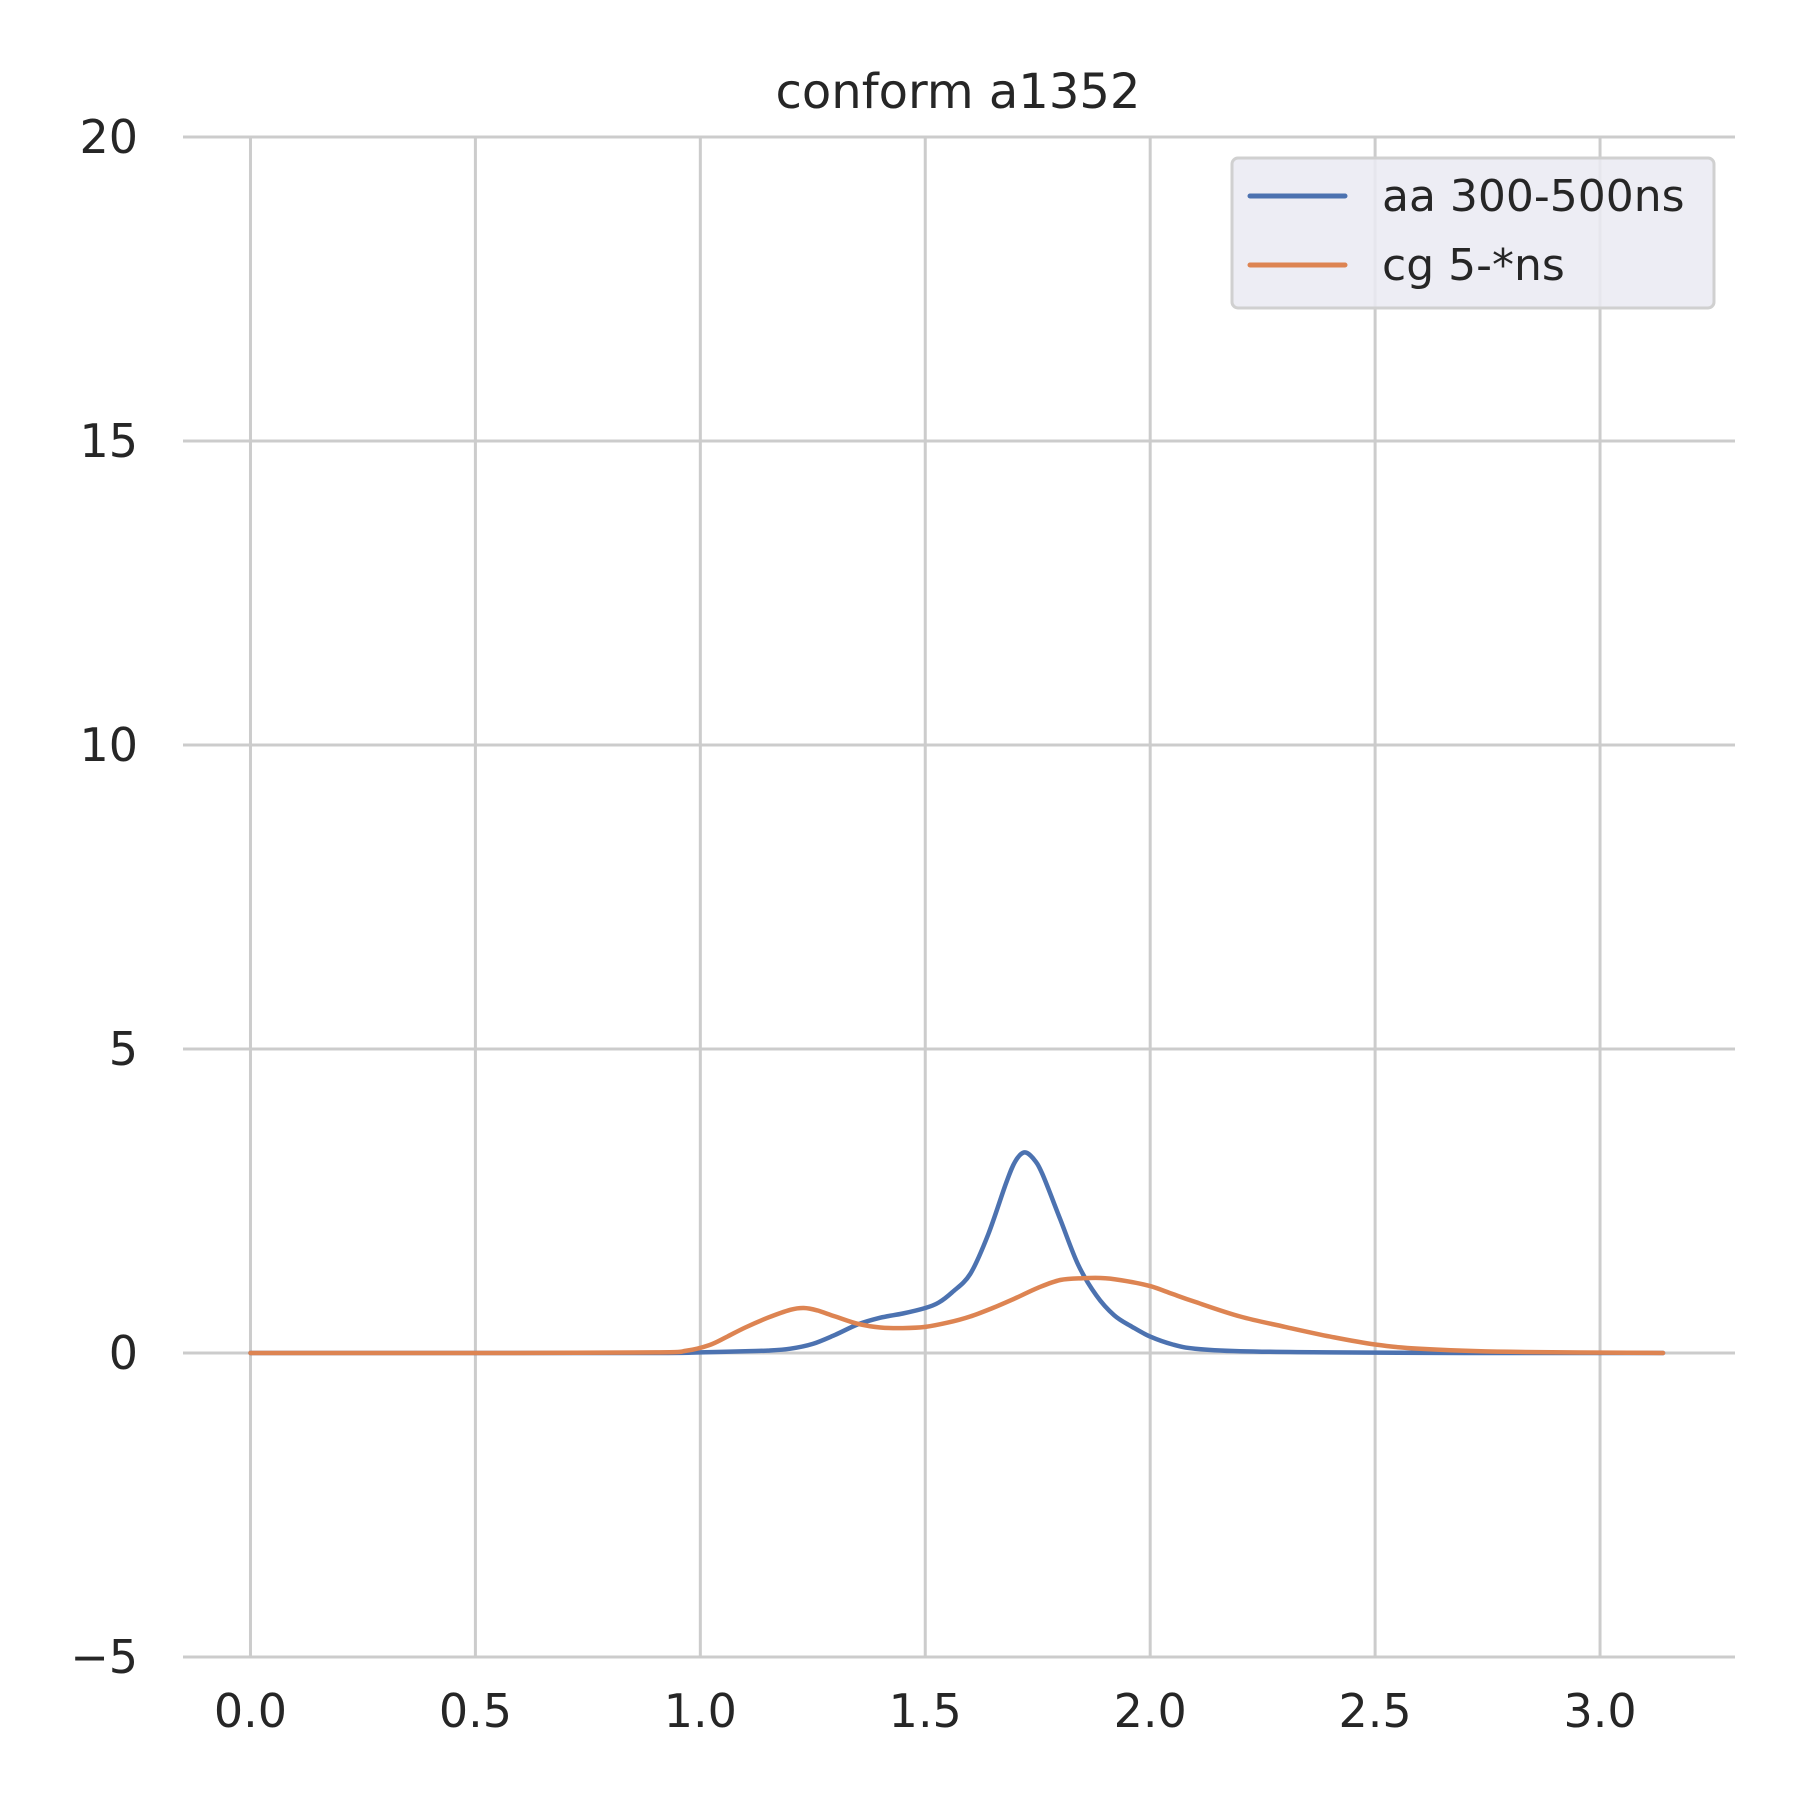 The image size is (1800, 1800). I want to click on legend-label: cg 5-*ns, so click(1473, 265).